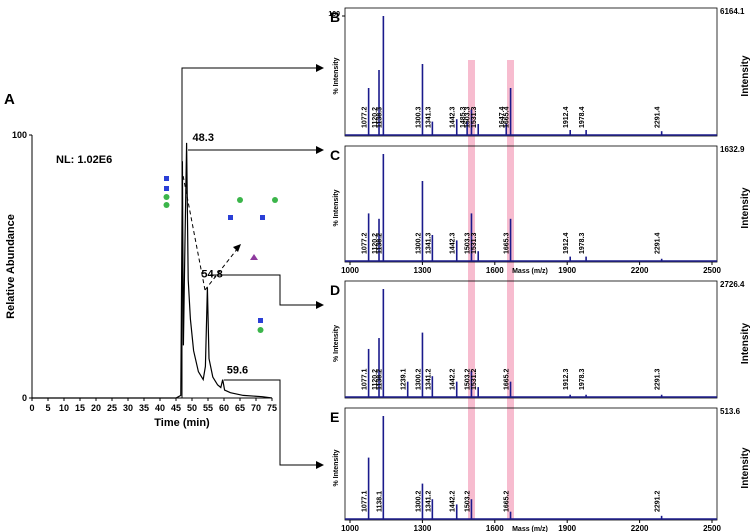 The image size is (756, 532). Describe the element at coordinates (11, 266) in the screenshot. I see `y-axis-label: Relative Abundance` at that location.